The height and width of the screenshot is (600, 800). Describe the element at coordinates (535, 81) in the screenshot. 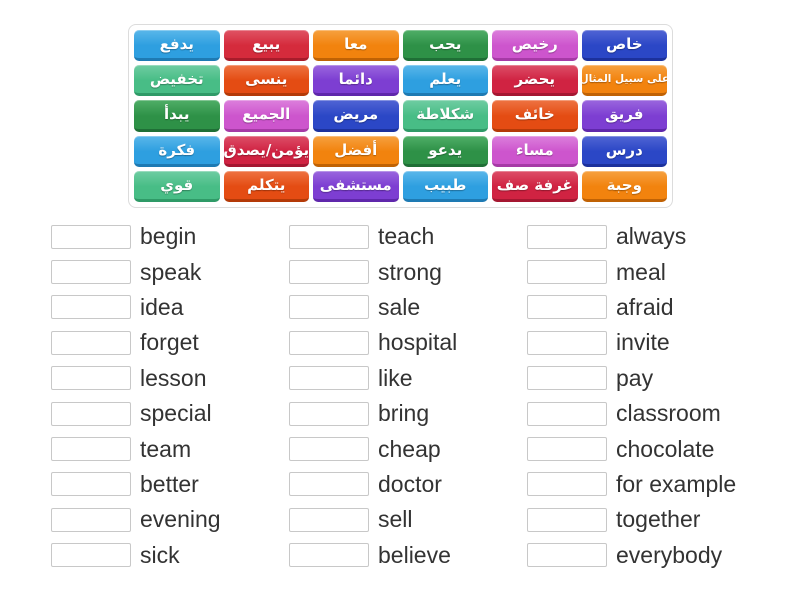

I see `arabic-tile: يحضر` at that location.